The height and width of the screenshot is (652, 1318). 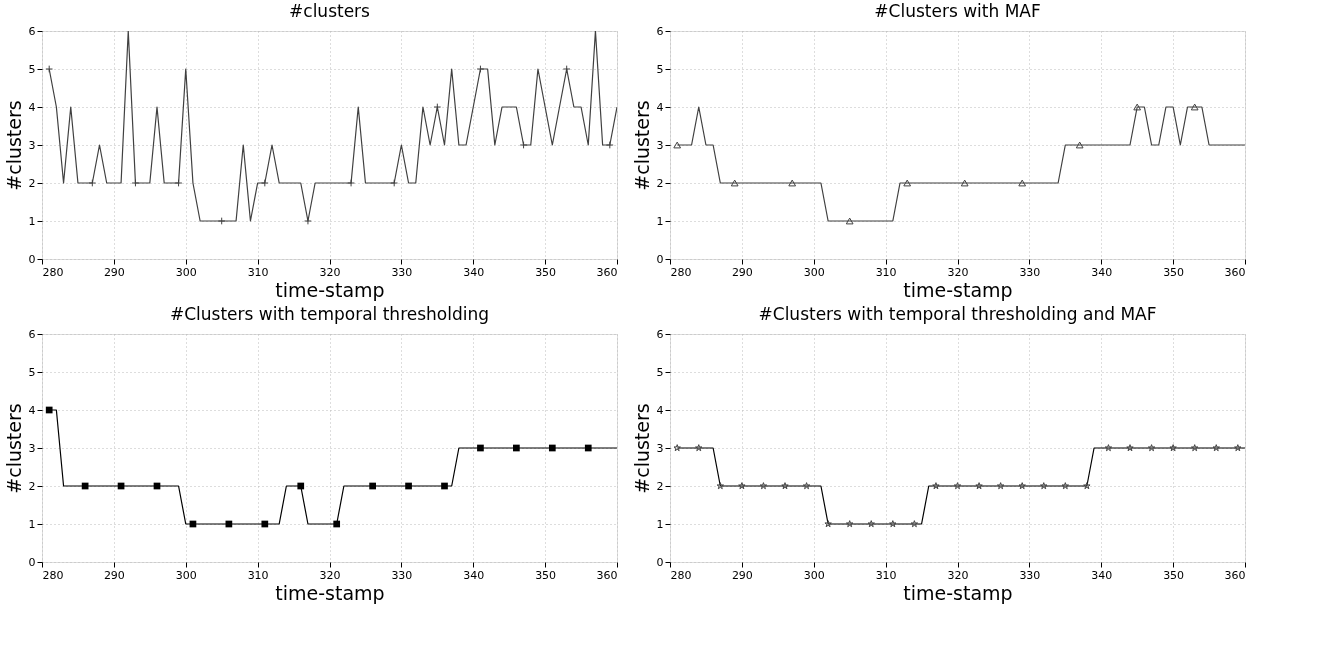 What do you see at coordinates (957, 11) in the screenshot?
I see `chart-title: #Clusters with MAF` at bounding box center [957, 11].